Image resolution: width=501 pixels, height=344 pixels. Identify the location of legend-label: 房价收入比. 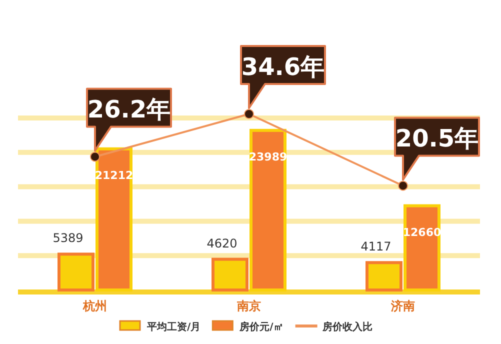
(346, 327).